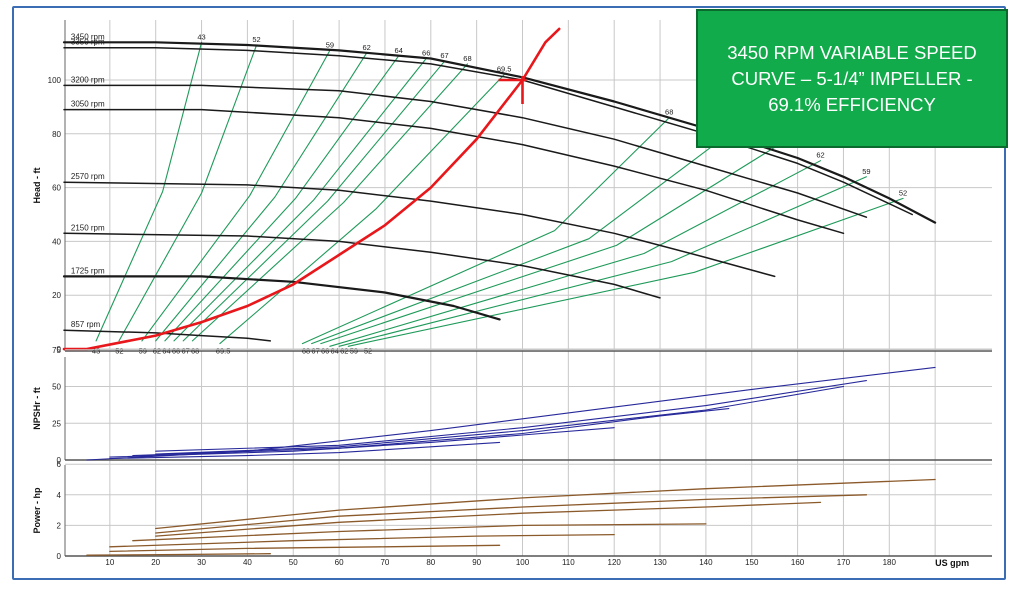  Describe the element at coordinates (660, 562) in the screenshot. I see `x-tick-label: 130` at that location.